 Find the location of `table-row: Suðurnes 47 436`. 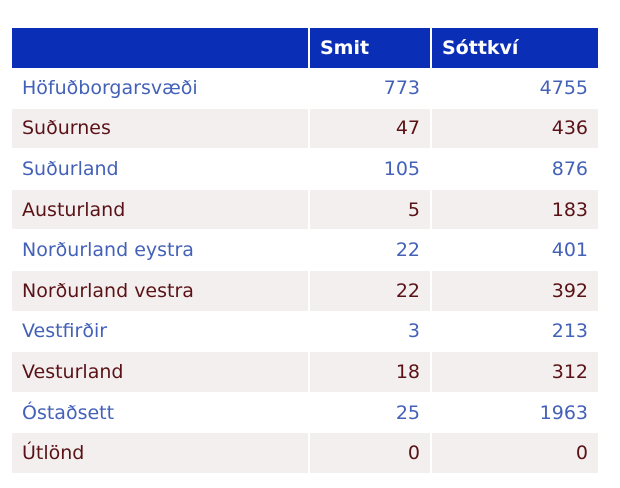

table-row: Suðurnes 47 436 is located at coordinates (305, 129).